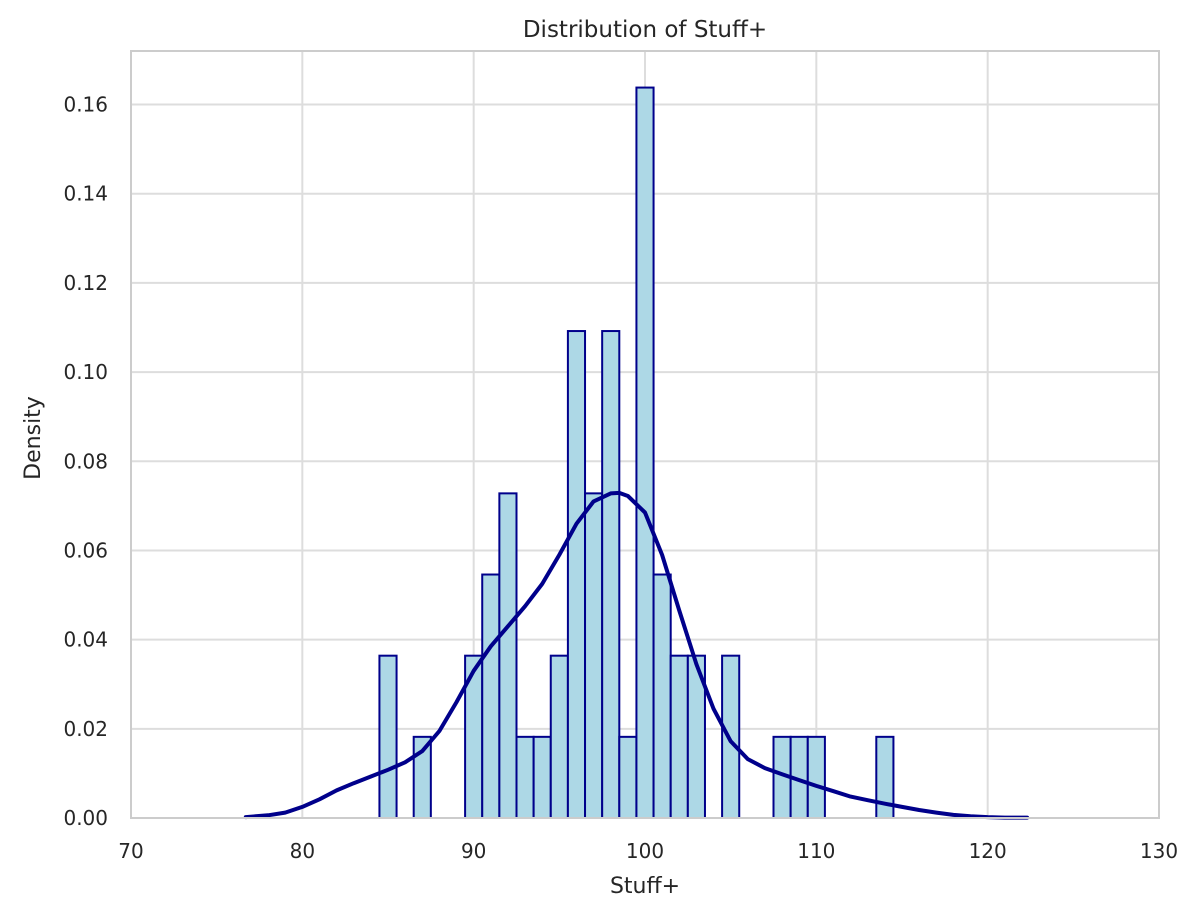  What do you see at coordinates (85, 729) in the screenshot?
I see `y-tick-label: 0.02` at bounding box center [85, 729].